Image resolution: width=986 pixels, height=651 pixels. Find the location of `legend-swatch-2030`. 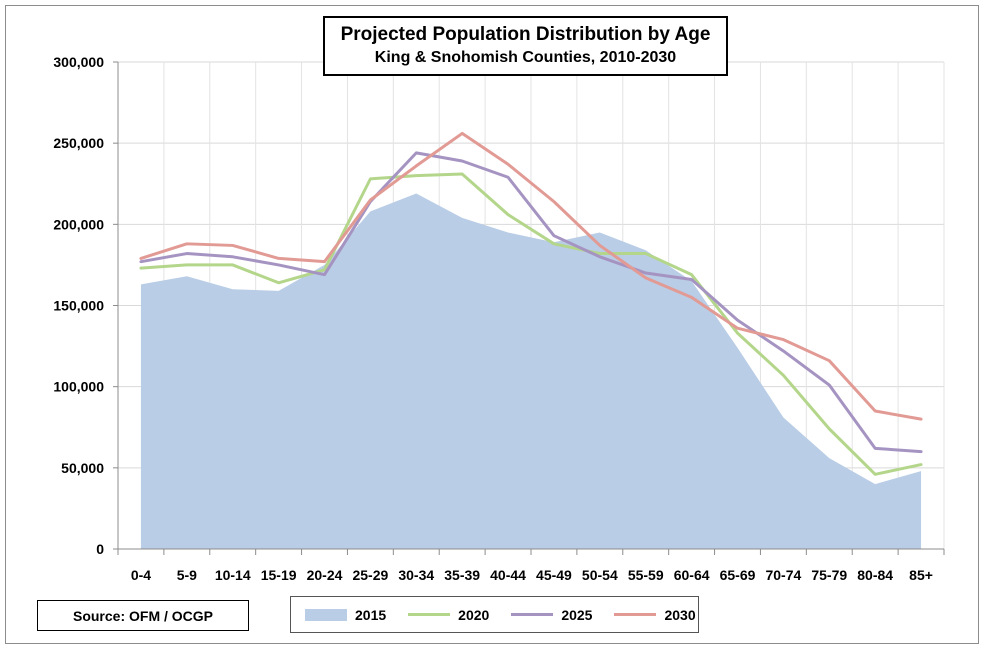

legend-swatch-2030 is located at coordinates (635, 614).